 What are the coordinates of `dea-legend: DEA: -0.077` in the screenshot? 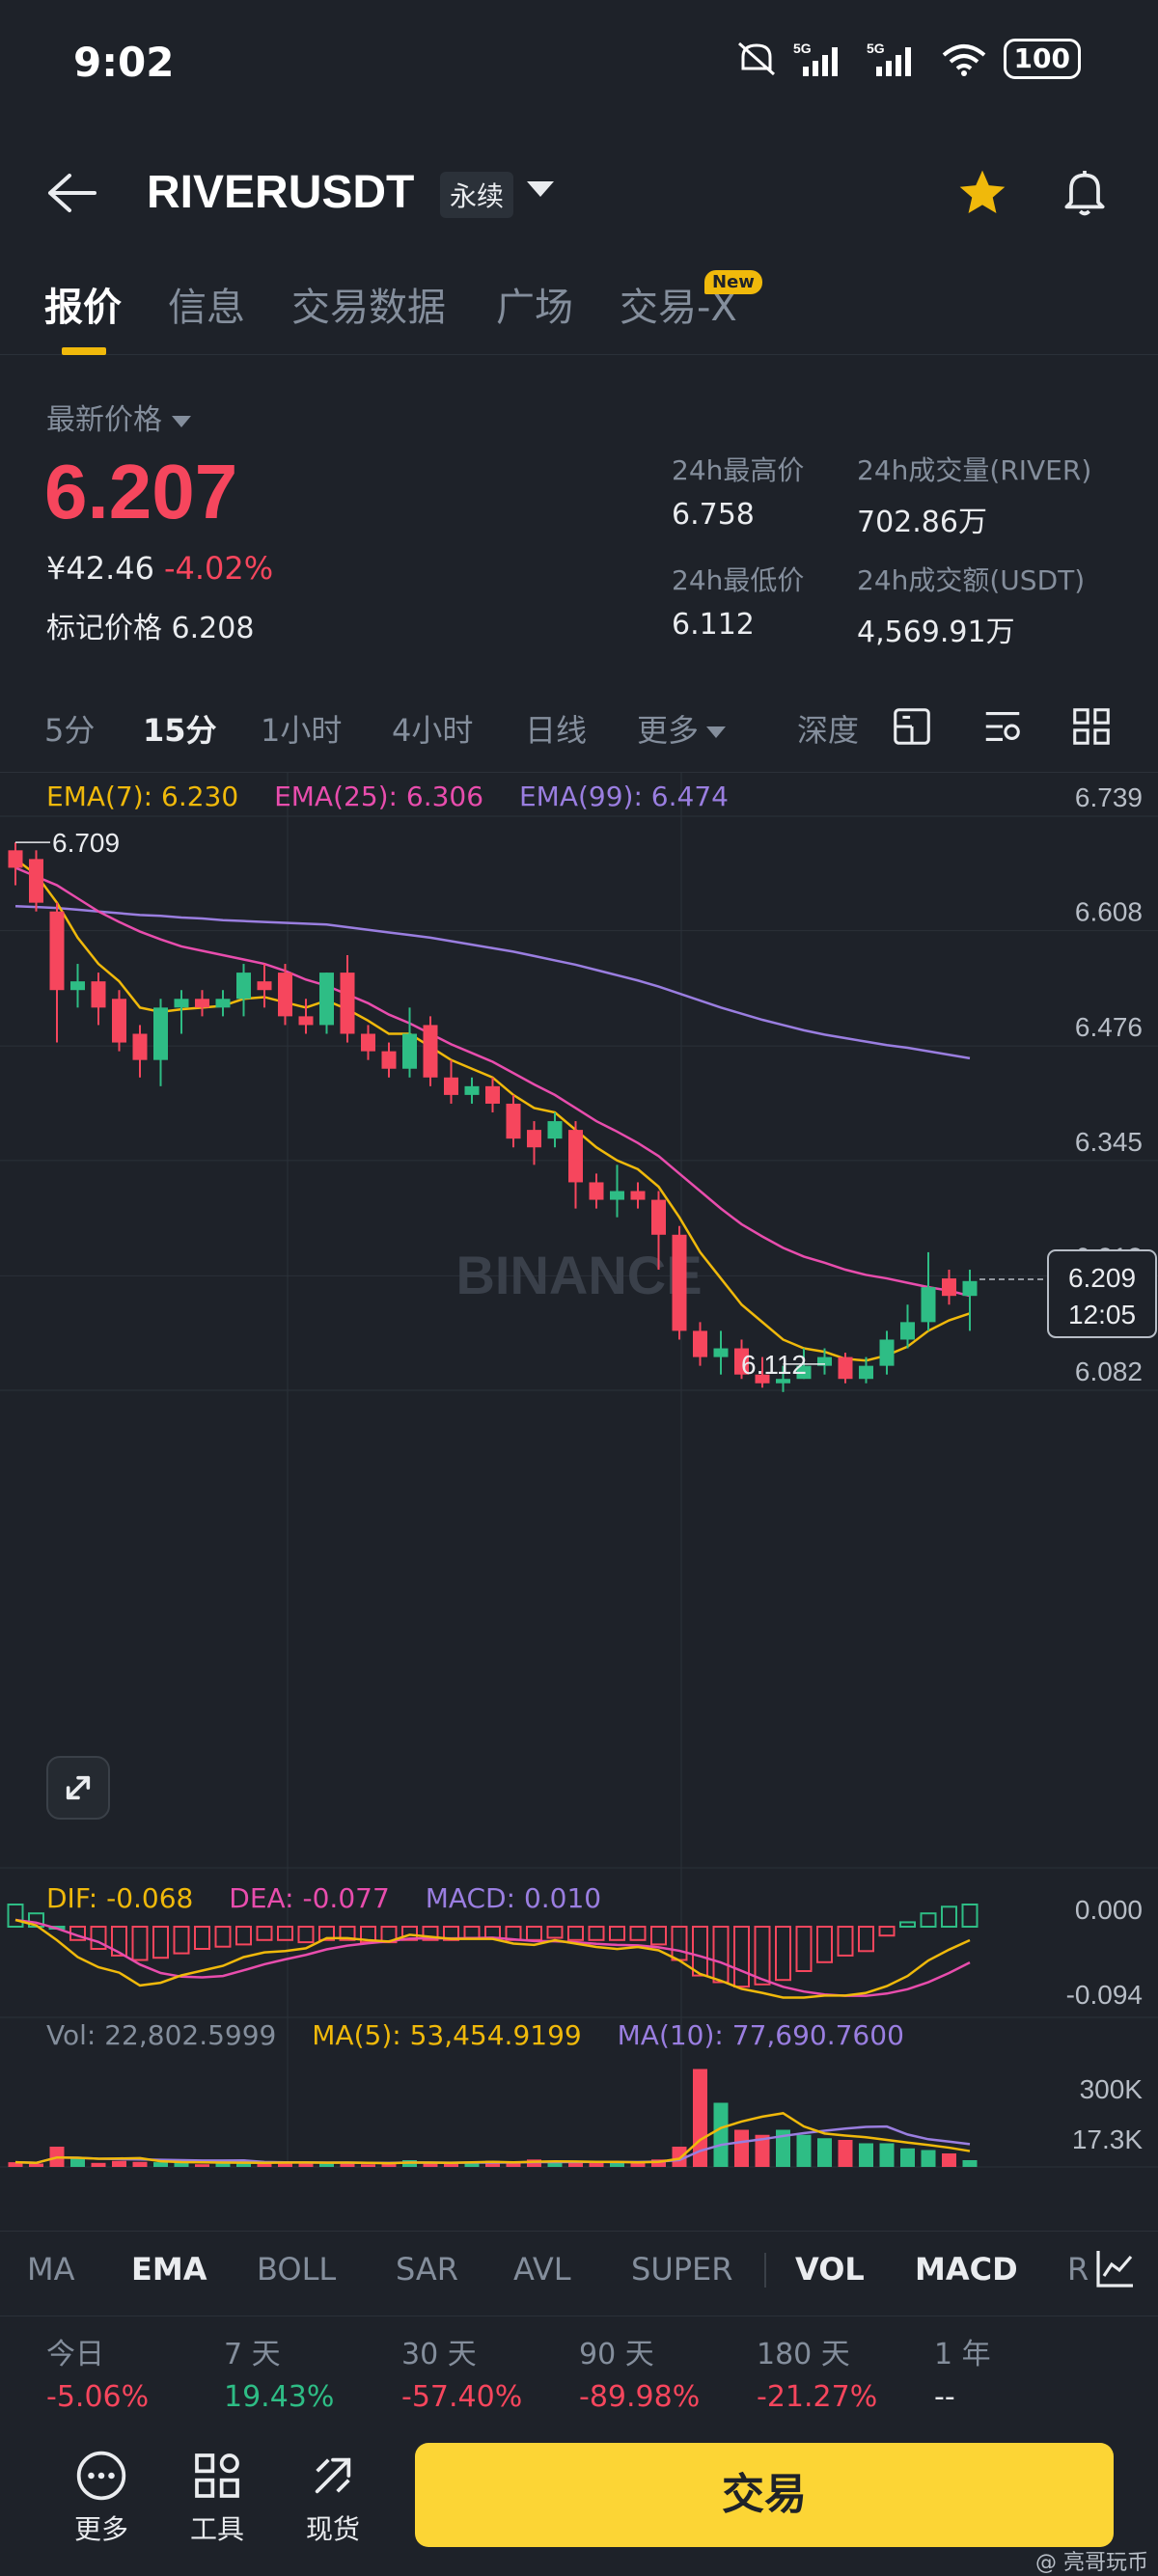 It's located at (309, 1898).